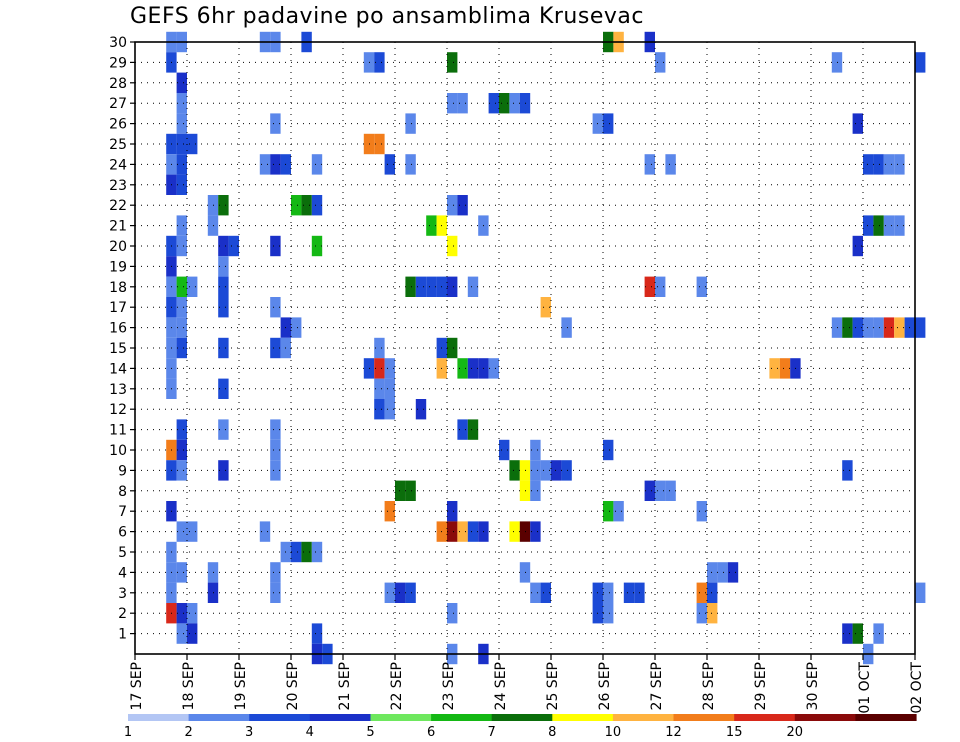  I want to click on y-tick-label: 19, so click(118, 267).